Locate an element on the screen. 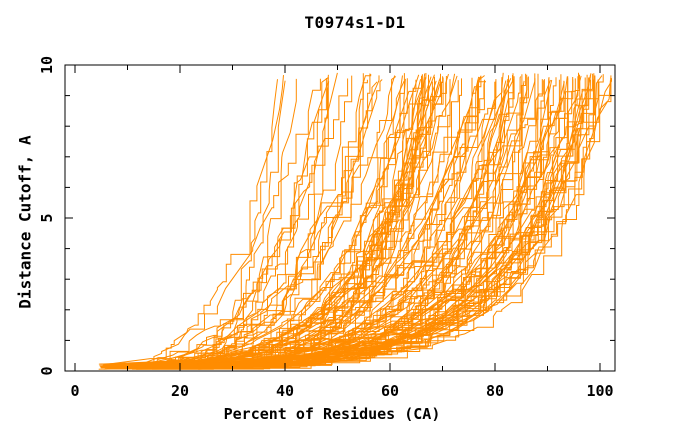 This screenshot has width=680, height=440. x-tick-label: 60 is located at coordinates (390, 391).